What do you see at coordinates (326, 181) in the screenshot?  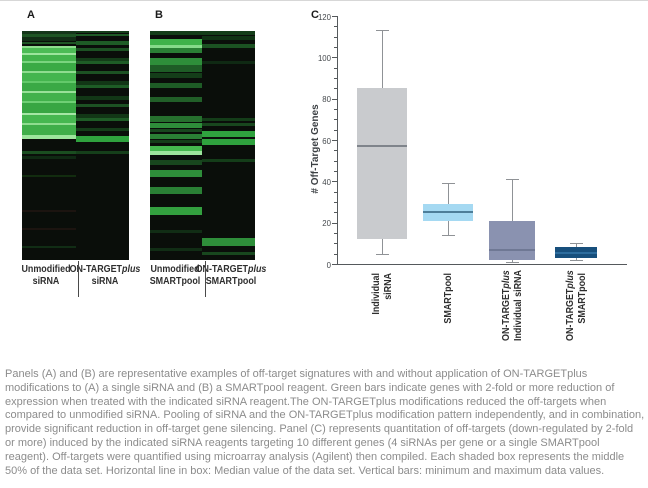 I see `y-tick-label: 40` at bounding box center [326, 181].